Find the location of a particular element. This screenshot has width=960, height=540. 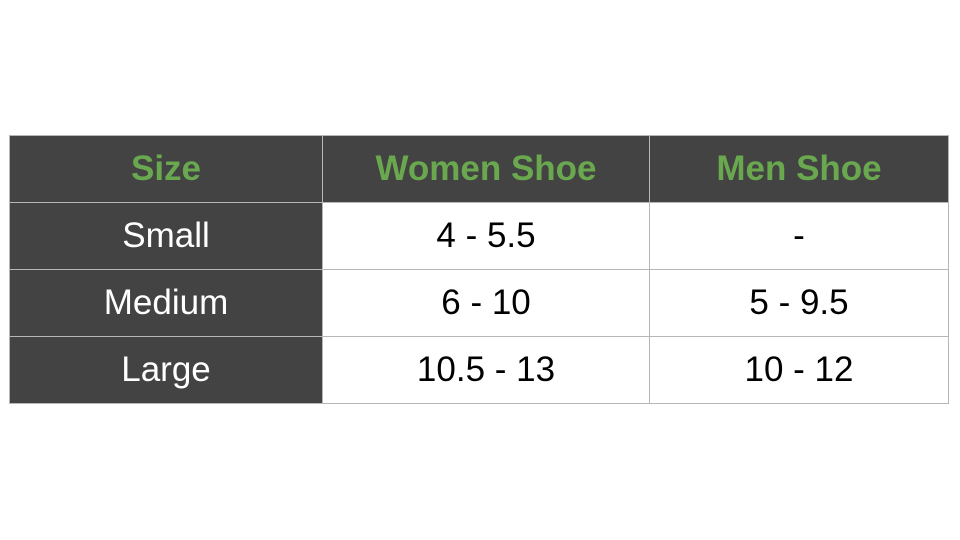

table-row: Medium 6 - 10 5 - 9.5 is located at coordinates (479, 303).